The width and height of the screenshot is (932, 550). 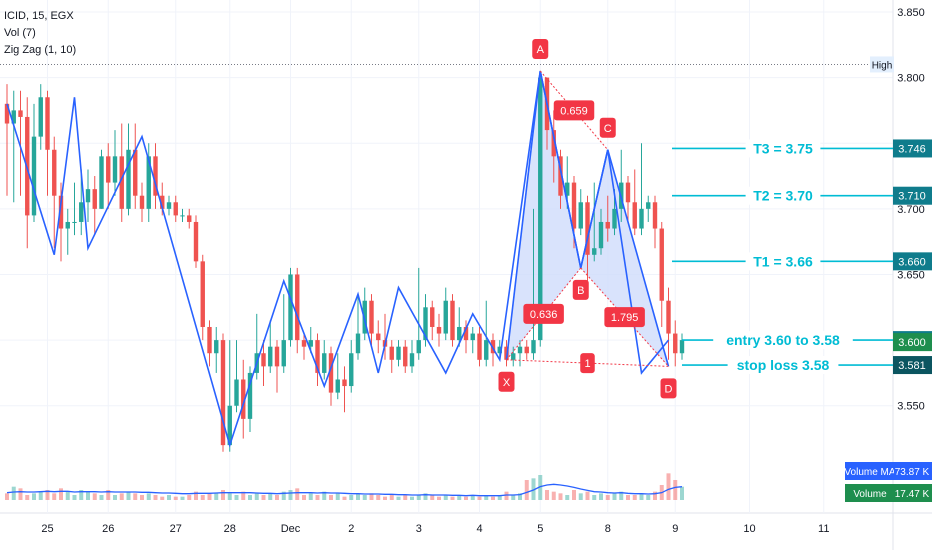 What do you see at coordinates (544, 315) in the screenshot?
I see `pattern-ratio-label: 0.636` at bounding box center [544, 315].